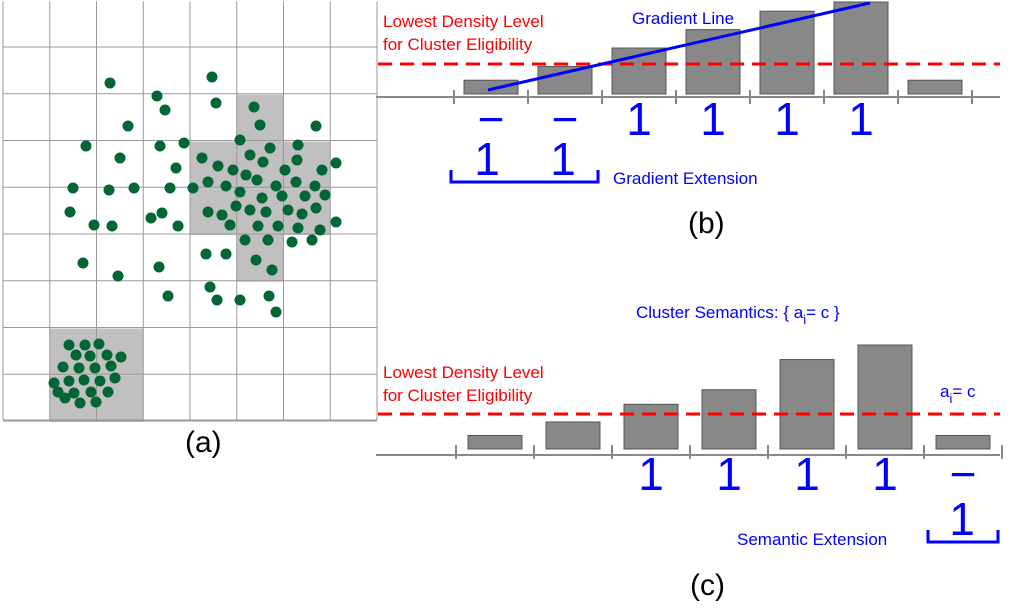 The width and height of the screenshot is (1017, 612). I want to click on extension-label: Semantic Extension, so click(812, 539).